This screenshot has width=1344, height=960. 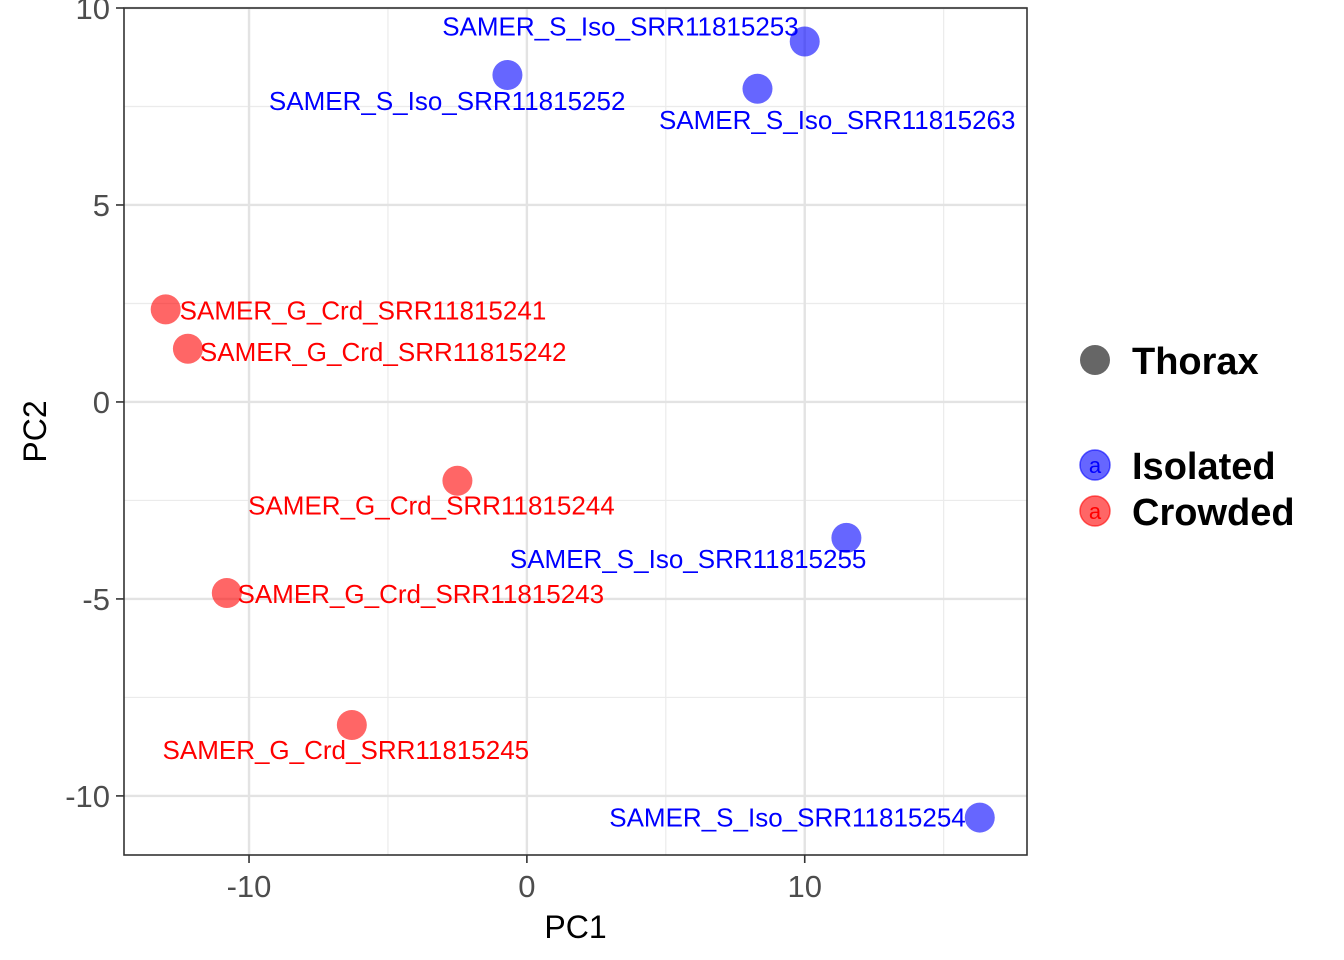 I want to click on legend-key-crowded, so click(x=1095, y=511).